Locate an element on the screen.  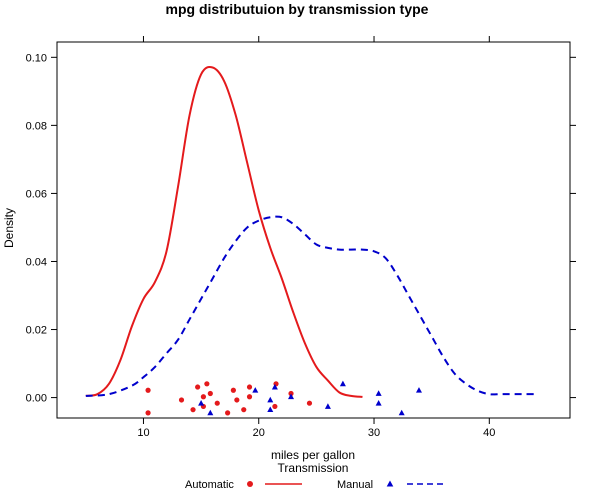
legend-label-automatic: Automatic is located at coordinates (209, 485).